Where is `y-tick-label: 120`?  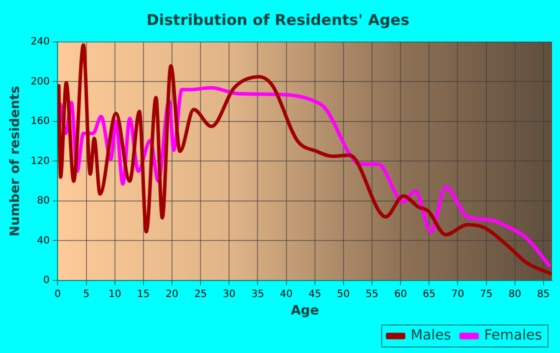
y-tick-label: 120 is located at coordinates (40, 161).